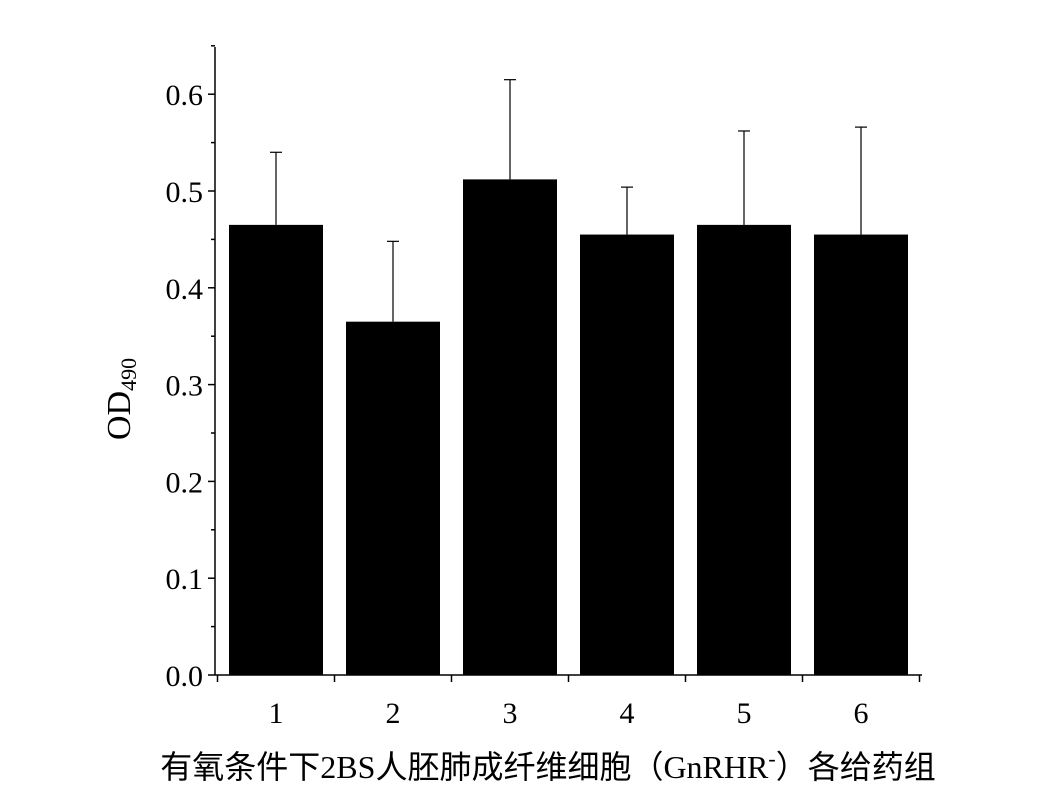  What do you see at coordinates (185, 386) in the screenshot?
I see `y-tick-label: 0.3` at bounding box center [185, 386].